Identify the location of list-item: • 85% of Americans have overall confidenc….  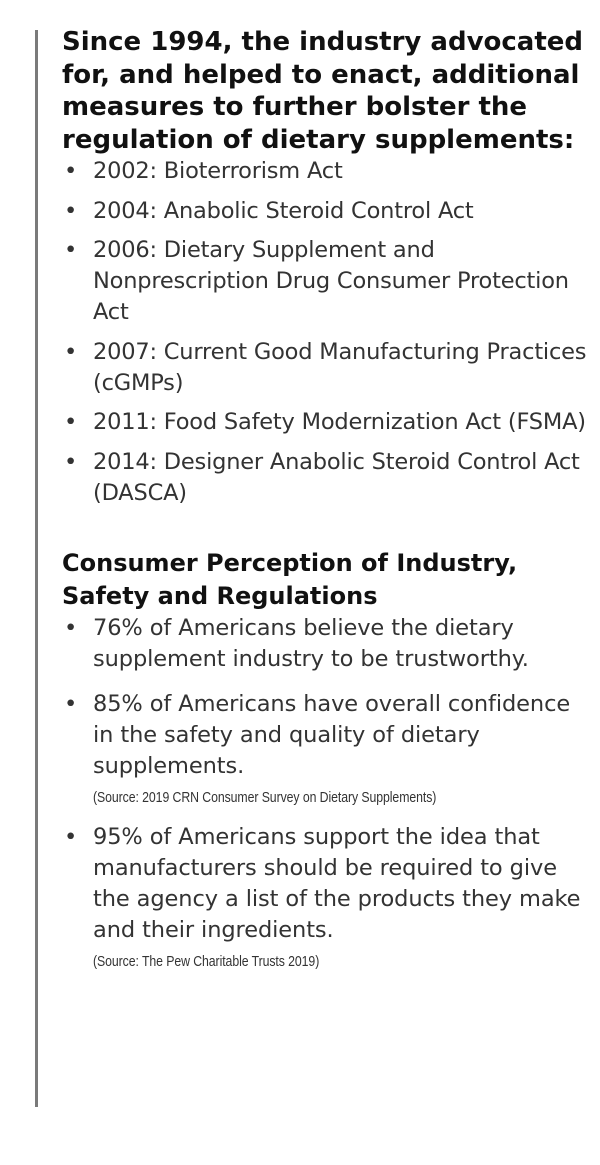
(324, 748).